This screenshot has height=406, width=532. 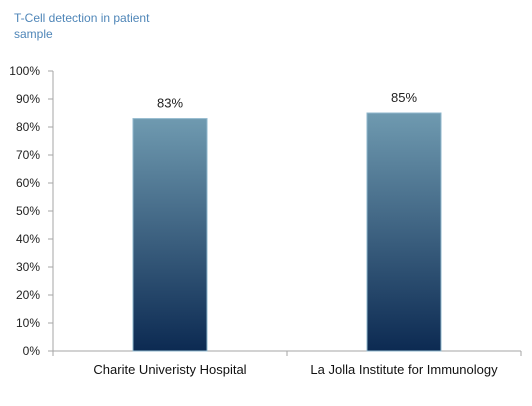 What do you see at coordinates (169, 369) in the screenshot?
I see `x-category-label: Charite Univeristy Hospital` at bounding box center [169, 369].